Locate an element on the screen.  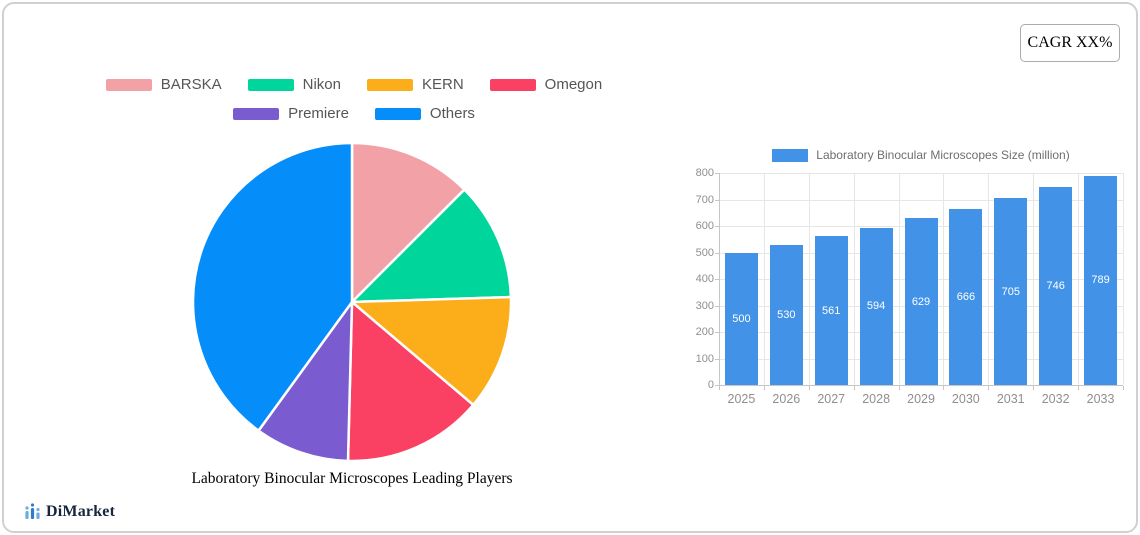
legend-item-premiere: Premiere is located at coordinates (291, 113).